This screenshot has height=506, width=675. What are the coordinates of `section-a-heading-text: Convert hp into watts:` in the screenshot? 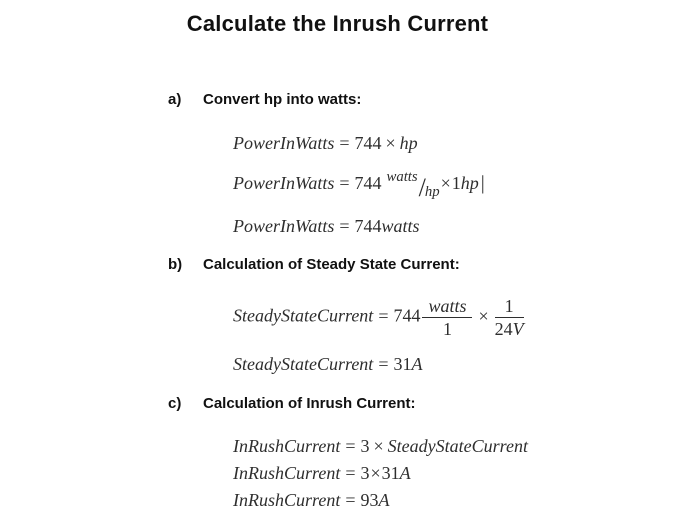 It's located at (282, 99).